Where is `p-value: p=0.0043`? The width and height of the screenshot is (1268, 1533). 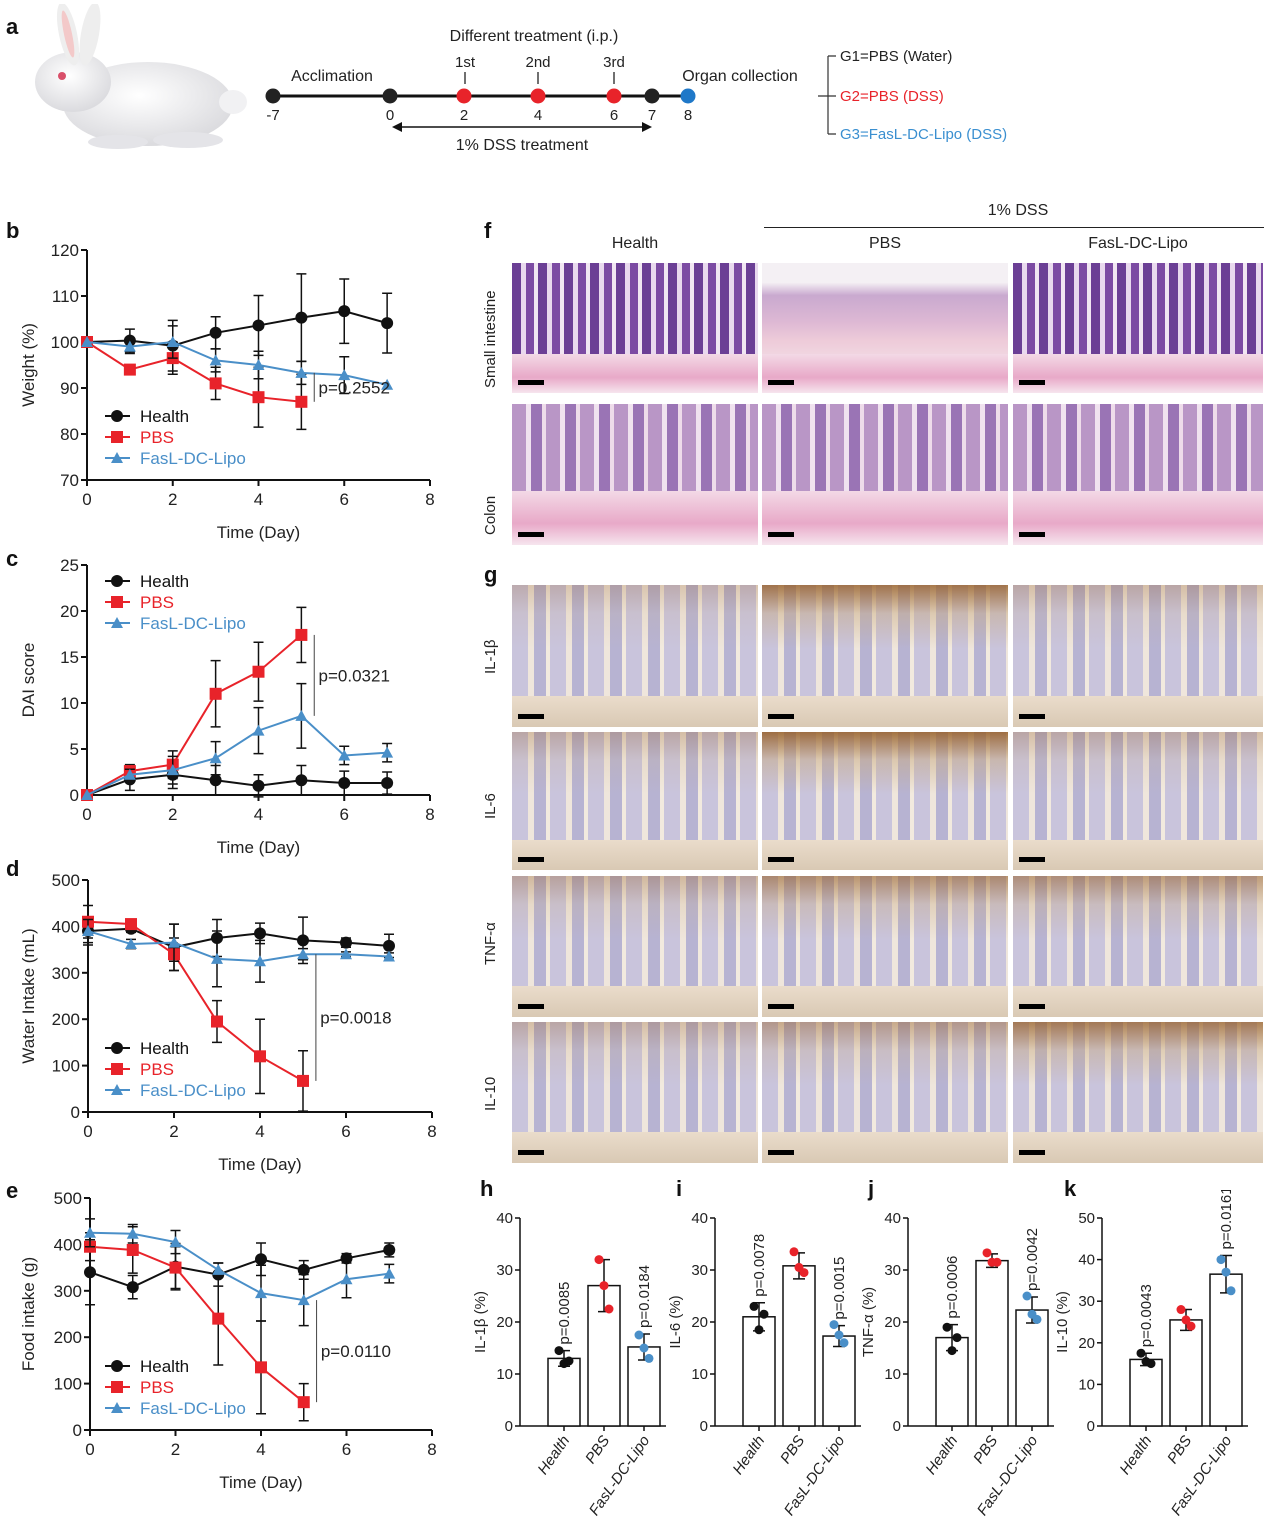
p-value: p=0.0043 is located at coordinates (1146, 1315).